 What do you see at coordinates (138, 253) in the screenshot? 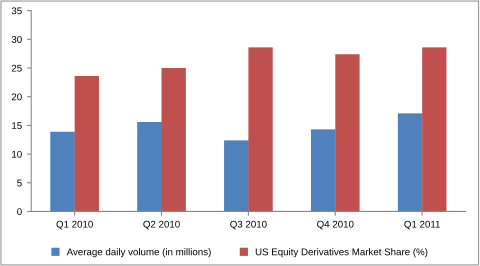
I see `legend-label: Average daily volume (in millions)` at bounding box center [138, 253].